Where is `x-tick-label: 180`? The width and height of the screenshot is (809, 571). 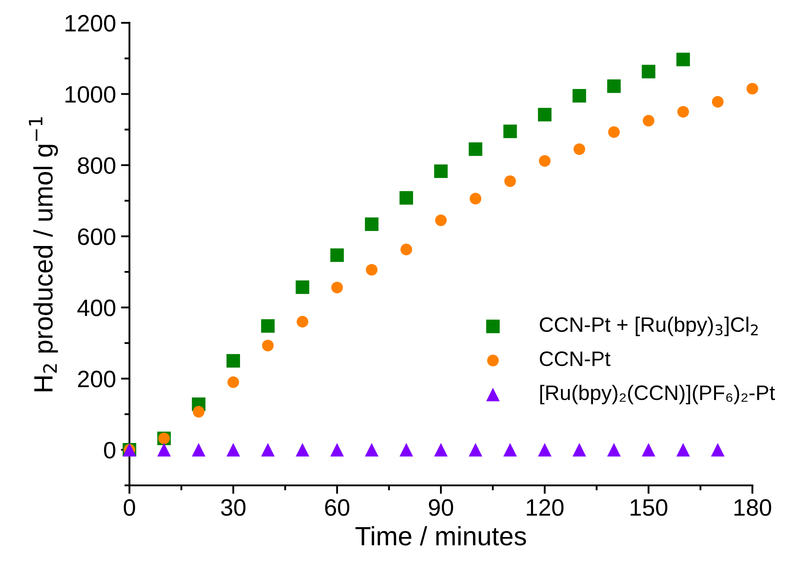 x-tick-label: 180 is located at coordinates (753, 507).